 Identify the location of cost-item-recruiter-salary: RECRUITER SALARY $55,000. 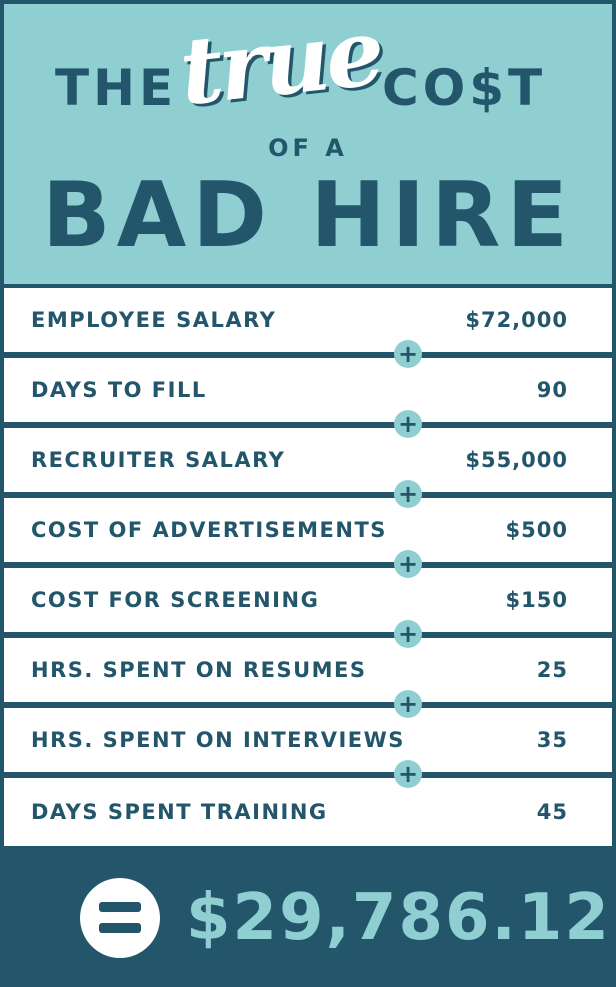
(308, 460).